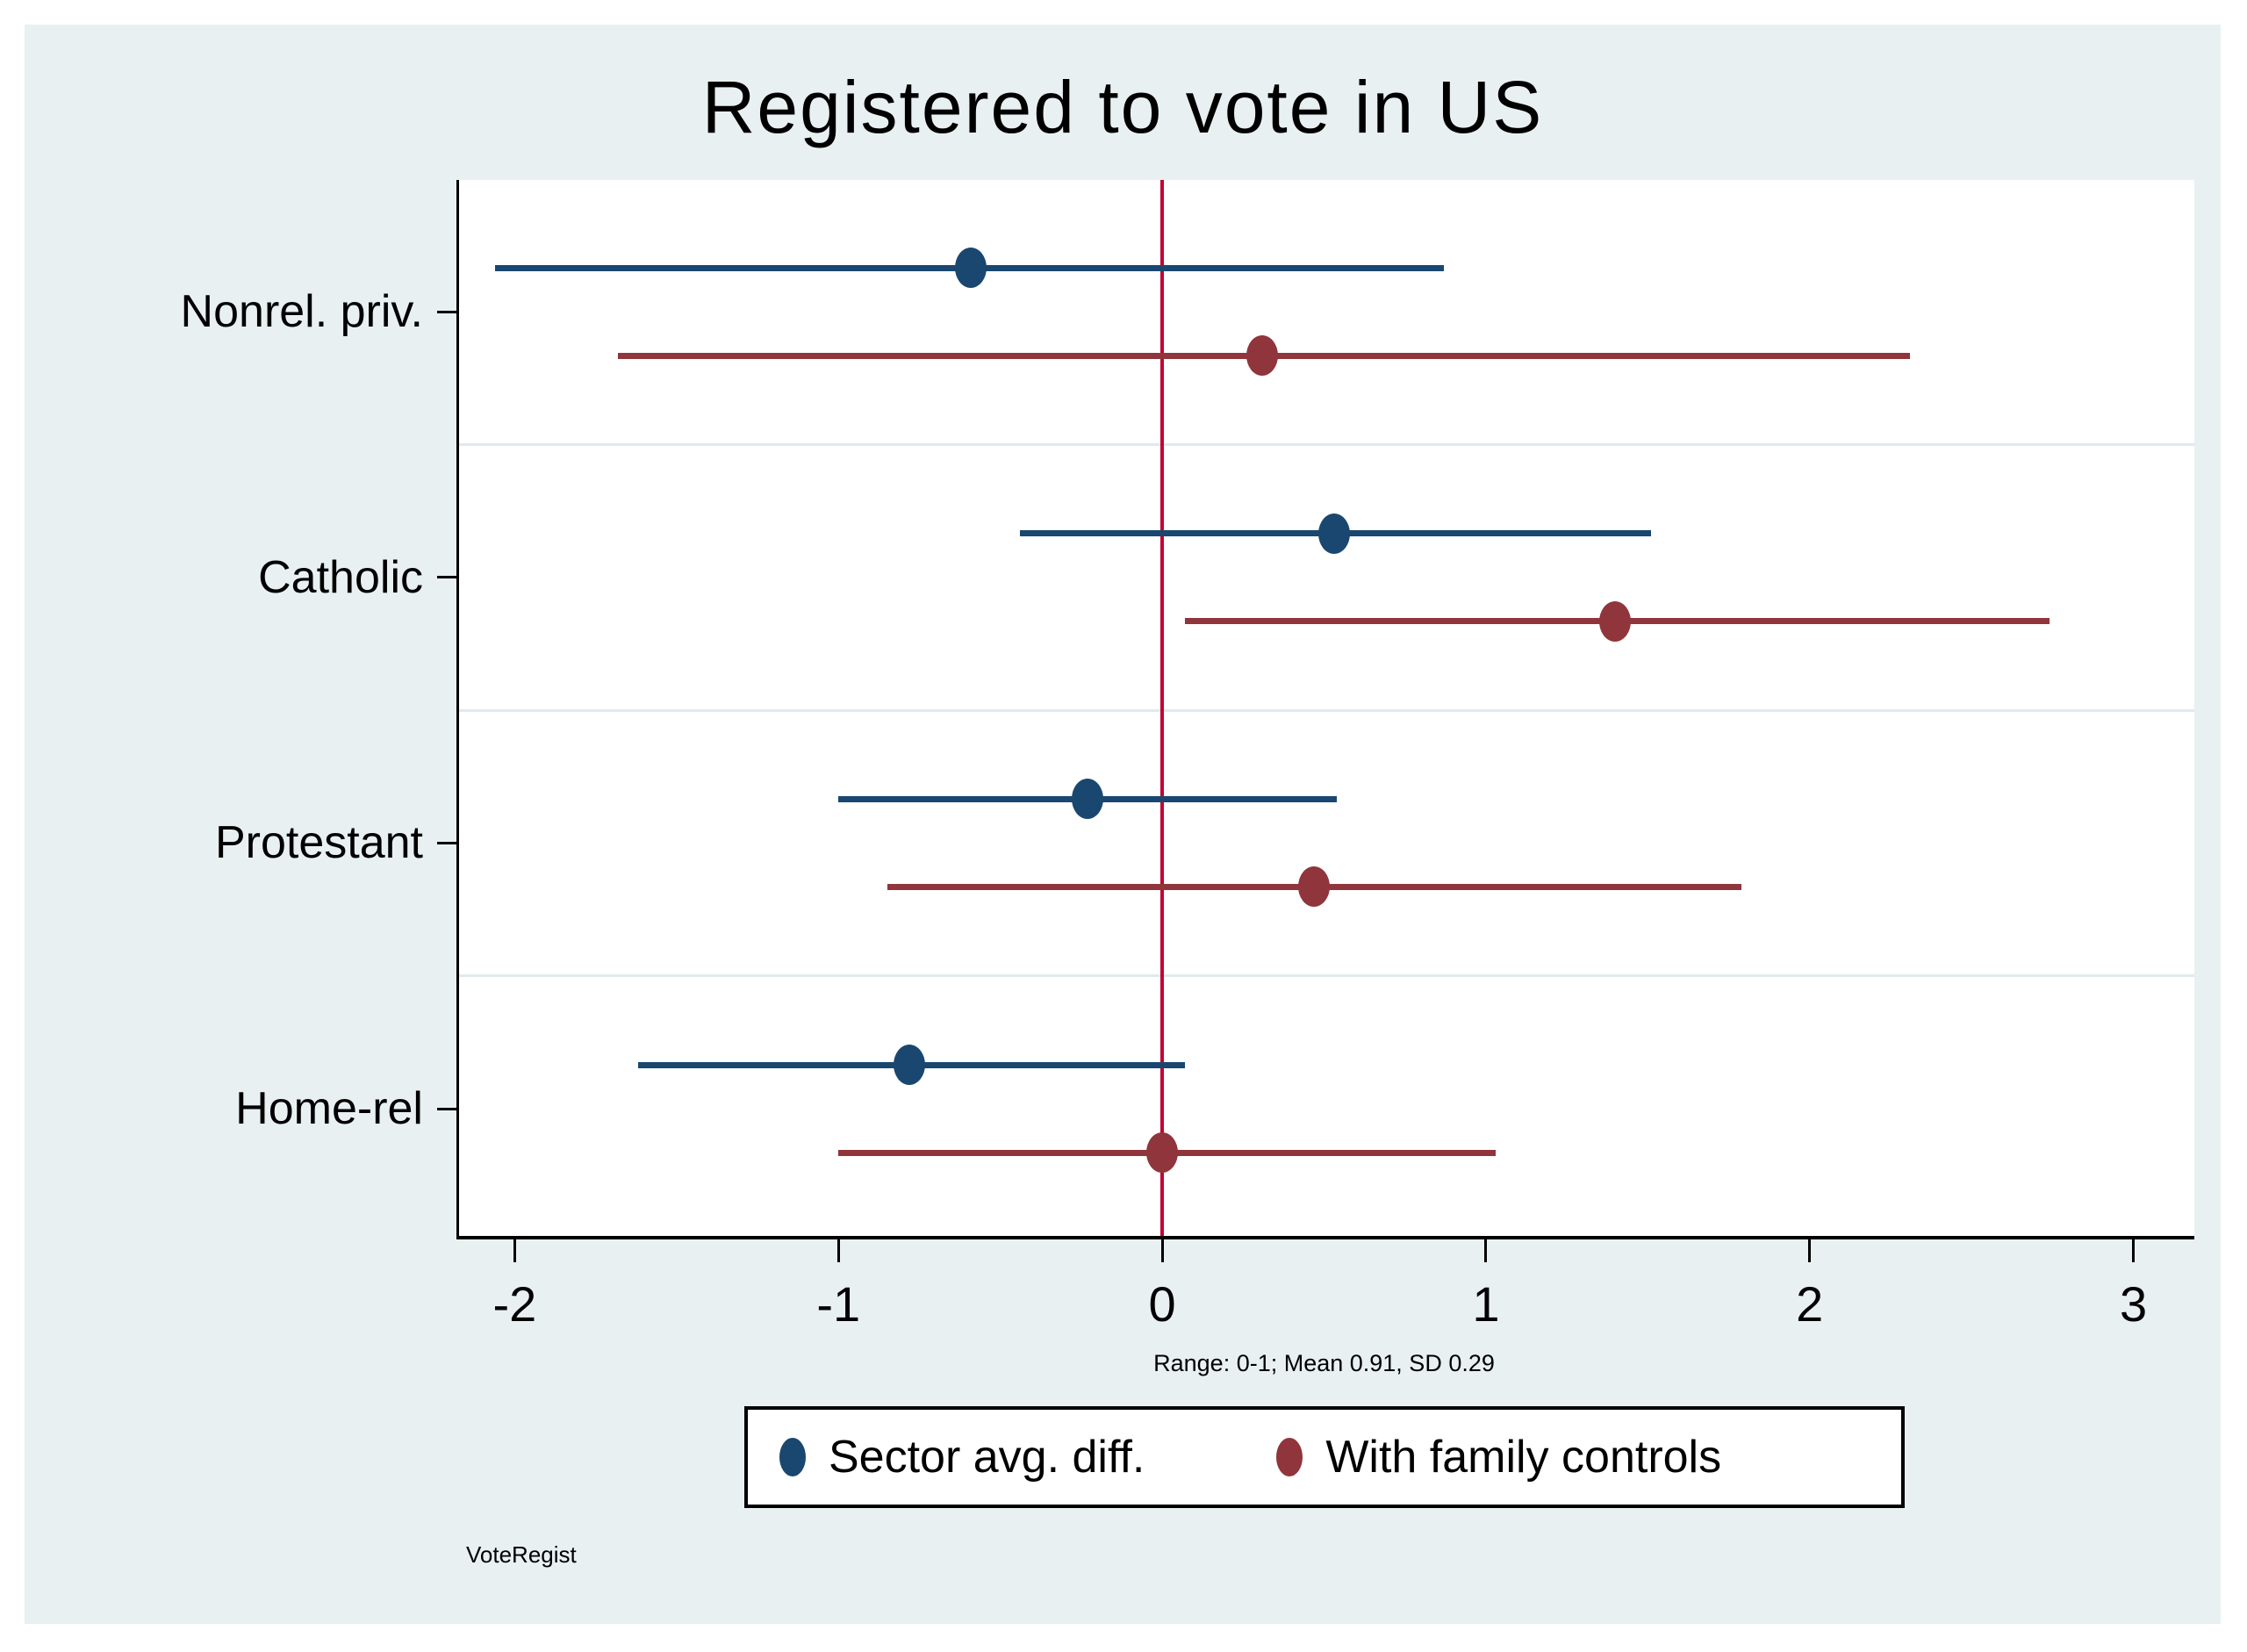 Image resolution: width=2247 pixels, height=1652 pixels. Describe the element at coordinates (1289, 1457) in the screenshot. I see `legend-marker-red-dot-icon` at that location.